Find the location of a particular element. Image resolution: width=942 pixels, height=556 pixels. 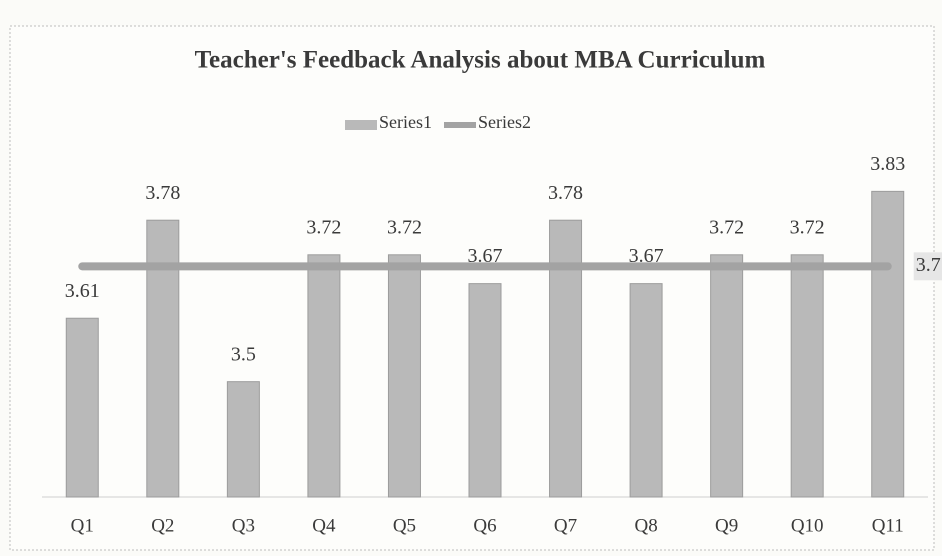

x-tick-label: Q8 is located at coordinates (645, 525).